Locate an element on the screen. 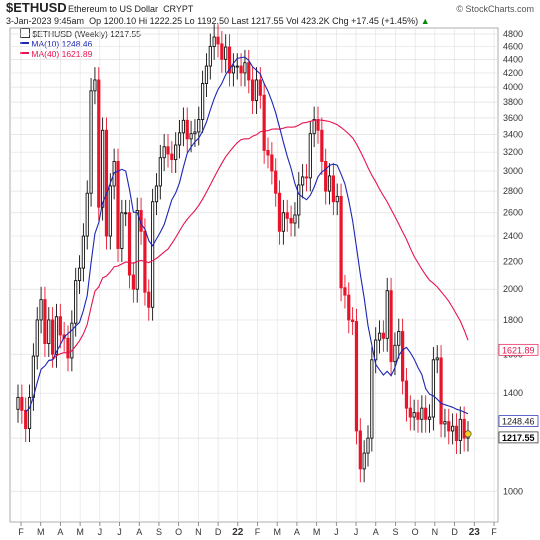 The height and width of the screenshot is (540, 540). y-tick-label: 4400 is located at coordinates (513, 59).